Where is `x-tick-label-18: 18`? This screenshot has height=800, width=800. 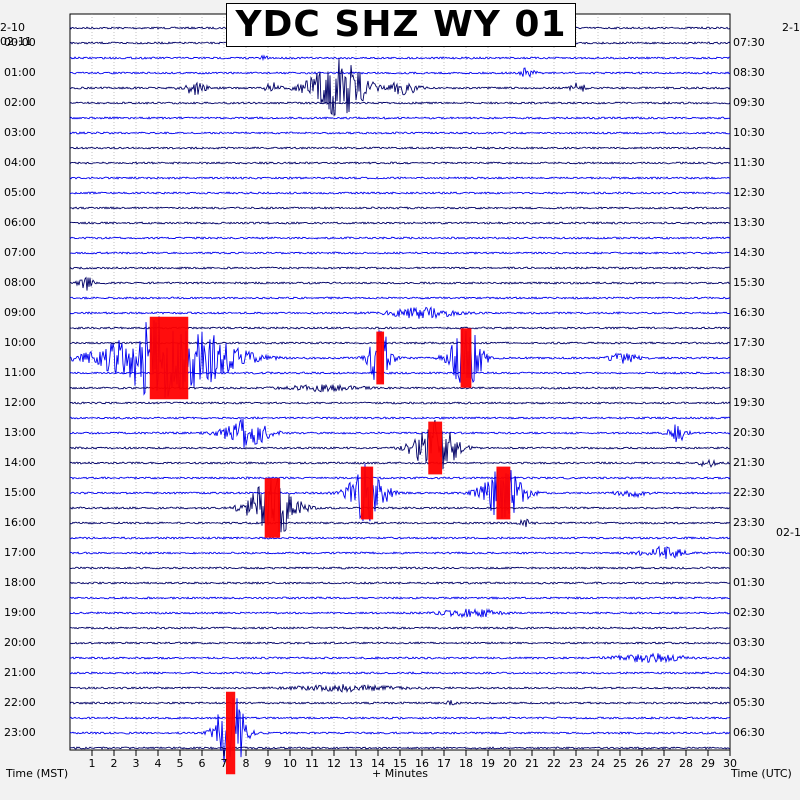
x-tick-label-18: 18 is located at coordinates (466, 763).